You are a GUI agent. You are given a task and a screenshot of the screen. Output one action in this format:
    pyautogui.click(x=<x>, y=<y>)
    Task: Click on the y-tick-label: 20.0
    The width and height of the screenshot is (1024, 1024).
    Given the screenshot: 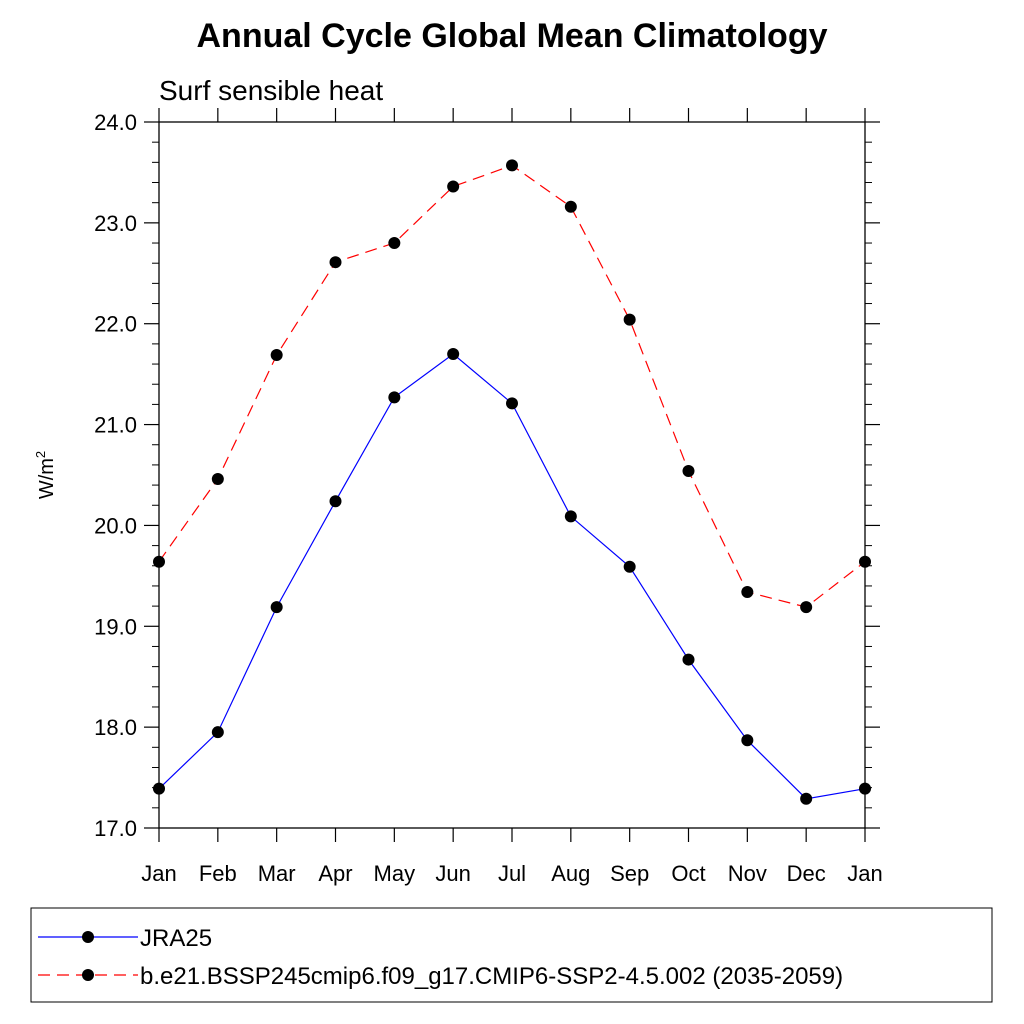 What is the action you would take?
    pyautogui.click(x=115, y=525)
    